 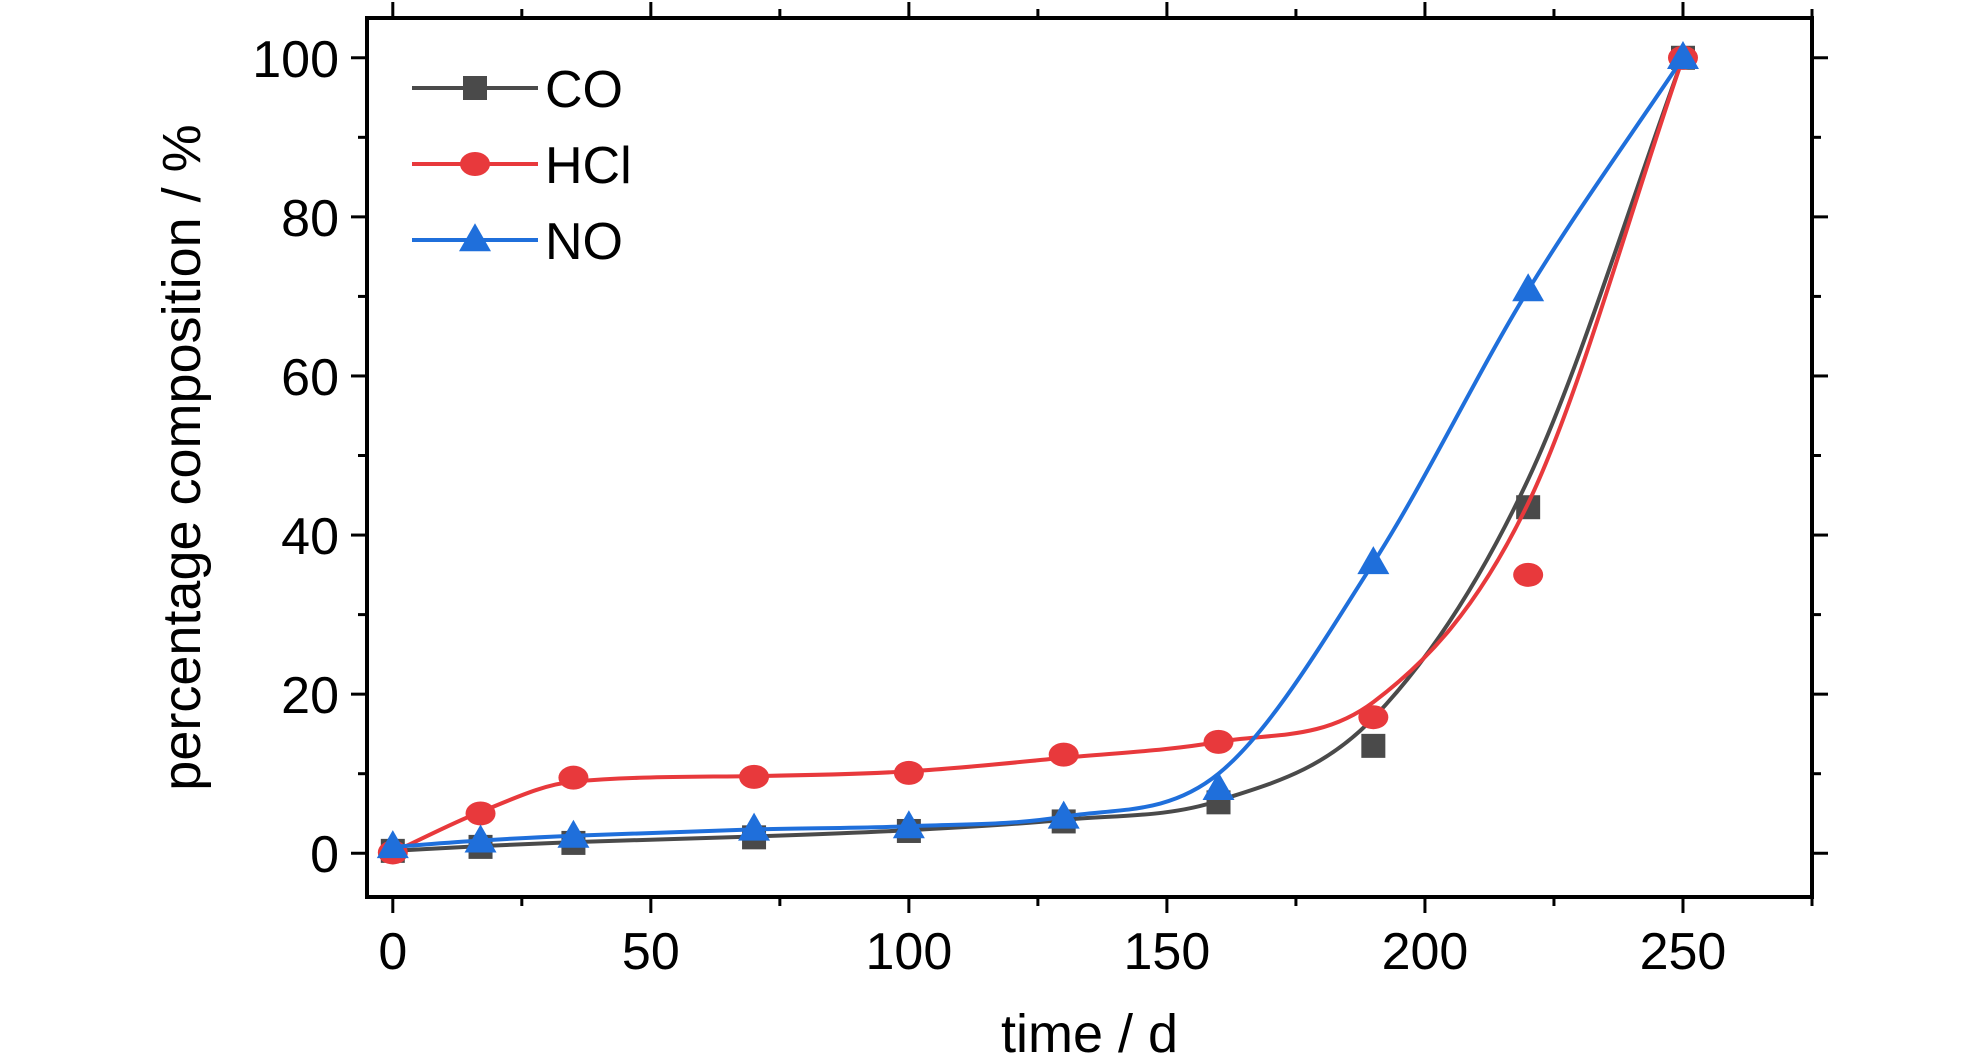 What do you see at coordinates (310, 537) in the screenshot?
I see `y-tick-label: 40` at bounding box center [310, 537].